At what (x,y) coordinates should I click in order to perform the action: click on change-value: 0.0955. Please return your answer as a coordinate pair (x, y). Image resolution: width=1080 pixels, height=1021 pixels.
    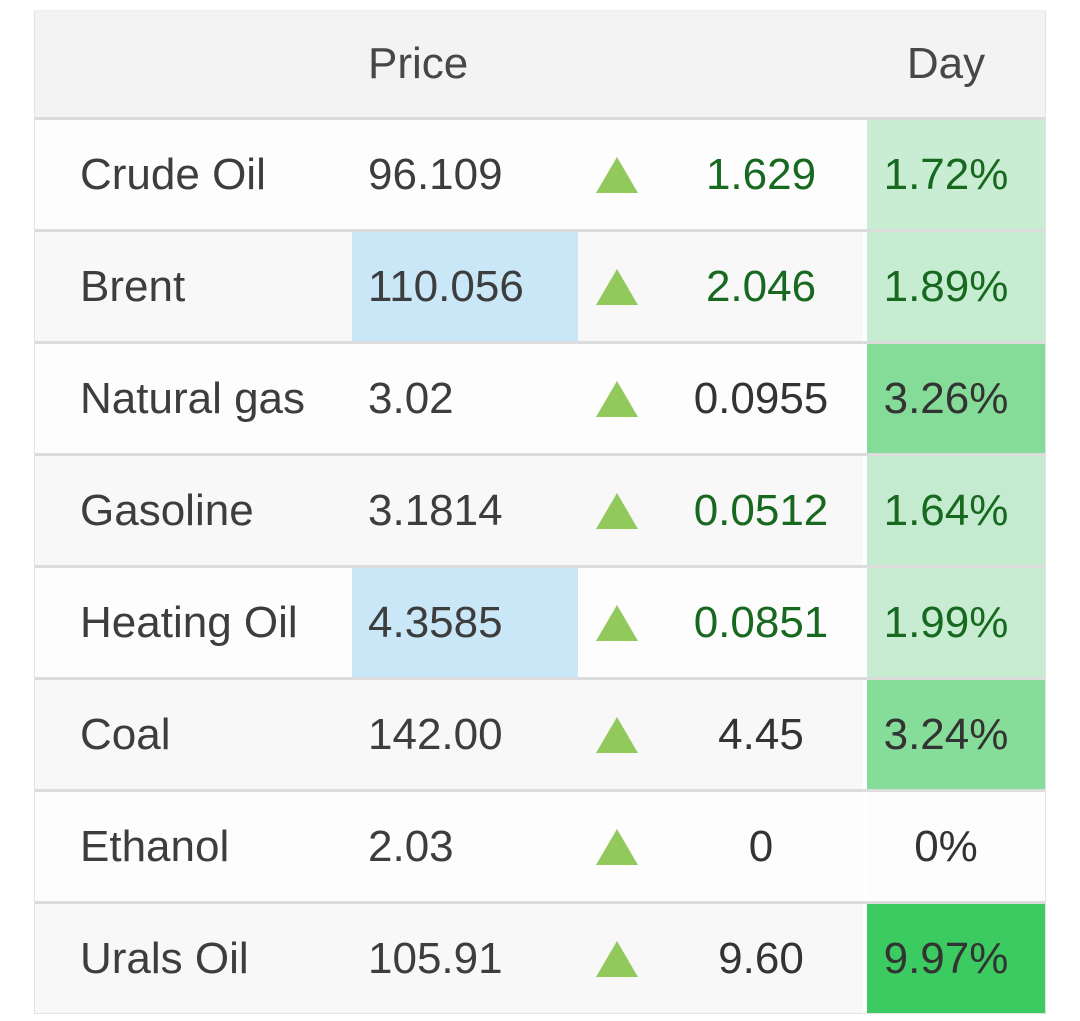
    Looking at the image, I should click on (761, 398).